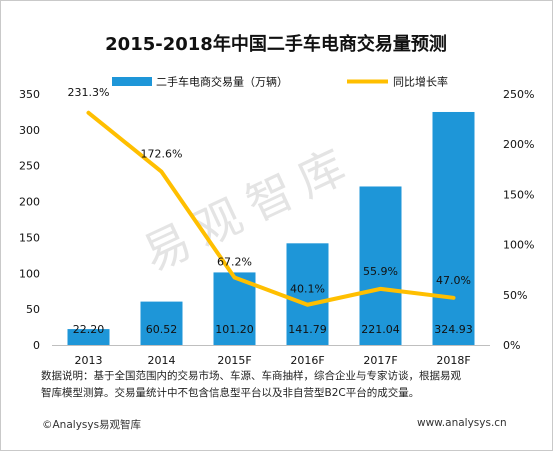 This screenshot has height=451, width=553. I want to click on x-tick-label: 2016F, so click(307, 360).